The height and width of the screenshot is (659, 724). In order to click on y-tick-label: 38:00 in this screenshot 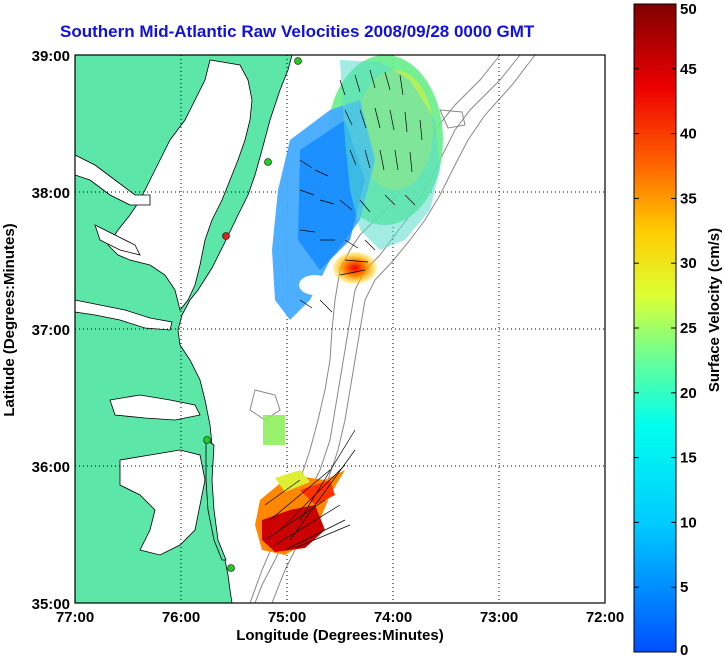, I will do `click(51, 193)`.